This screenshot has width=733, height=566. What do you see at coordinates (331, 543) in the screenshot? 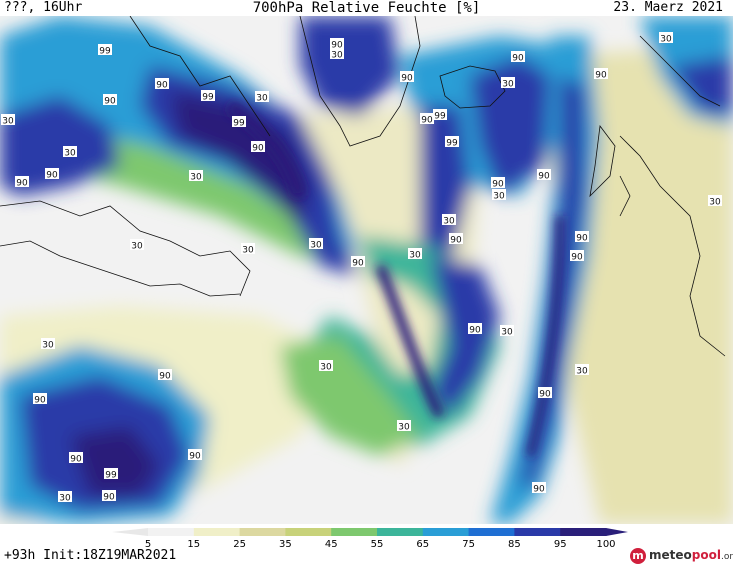
I see `legend-tick-label: 45` at bounding box center [331, 543].